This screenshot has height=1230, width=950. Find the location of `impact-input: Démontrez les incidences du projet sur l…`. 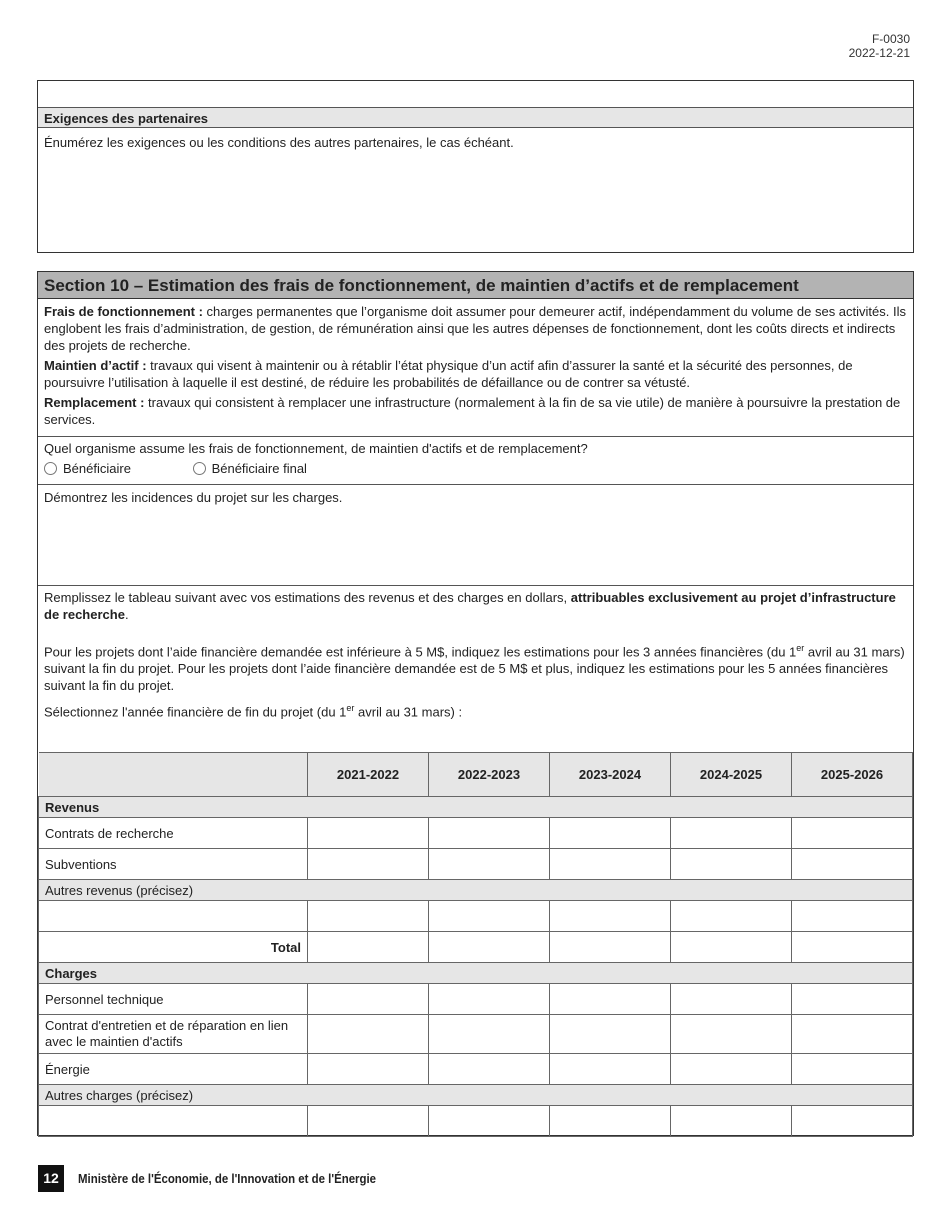

impact-input: Démontrez les incidences du projet sur l… is located at coordinates (475, 534).